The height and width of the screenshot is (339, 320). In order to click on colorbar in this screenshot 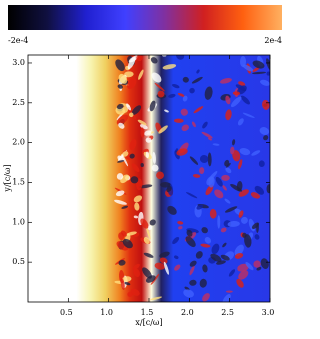, I will do `click(145, 17)`.